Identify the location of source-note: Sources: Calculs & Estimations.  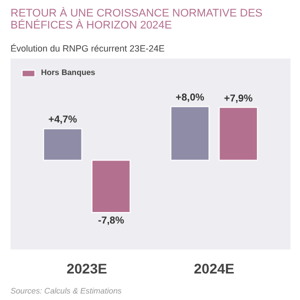
(66, 291).